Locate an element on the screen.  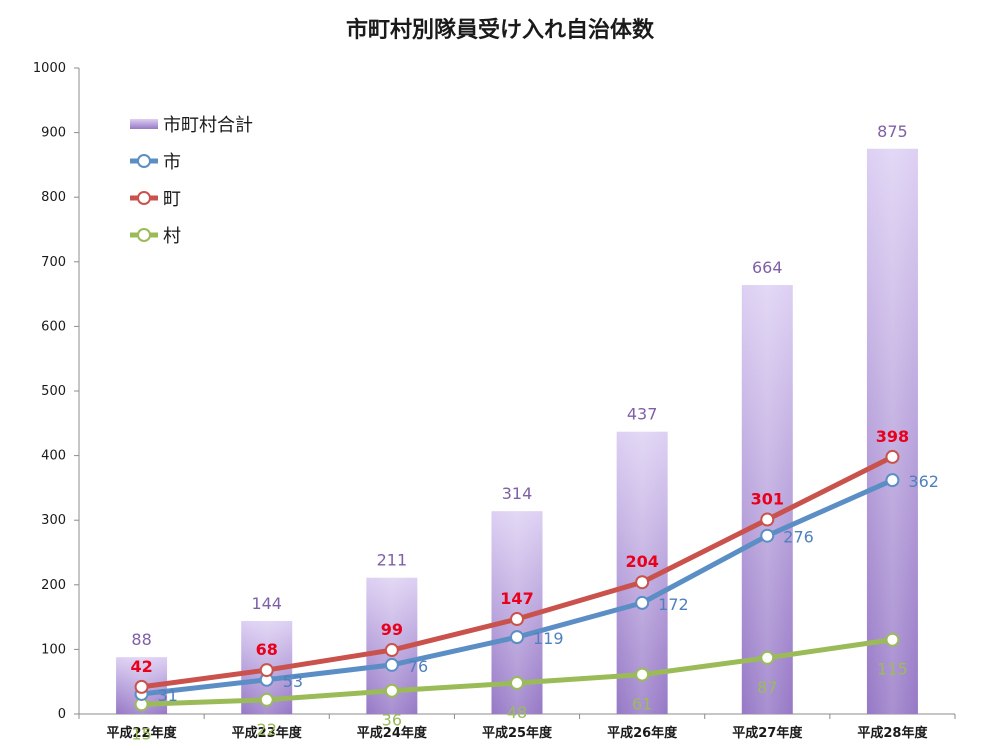
legend-label: 市町村合計 is located at coordinates (208, 125).